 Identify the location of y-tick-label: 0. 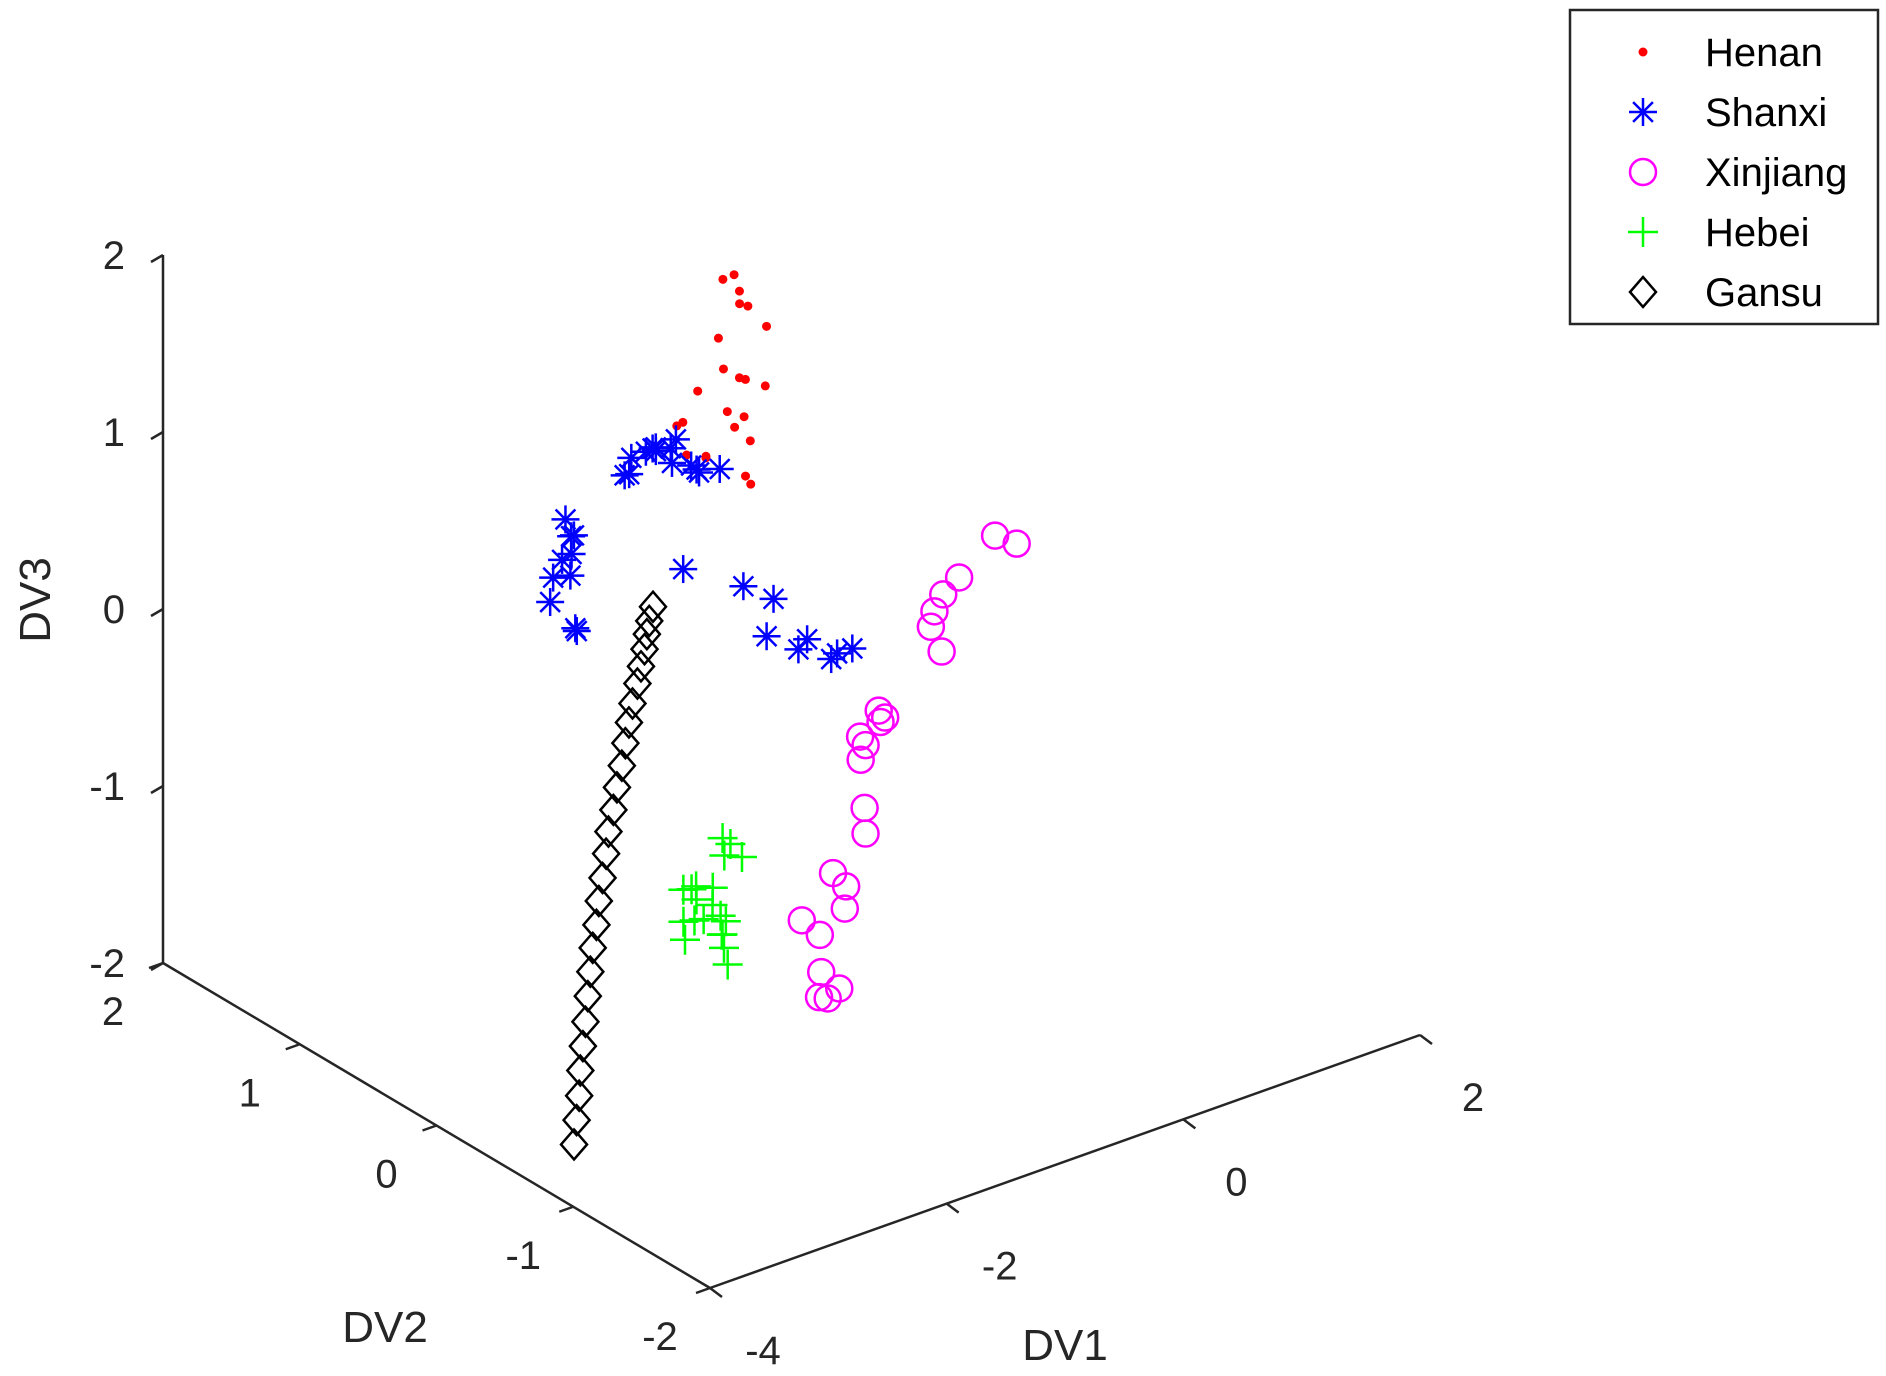
(386, 1175).